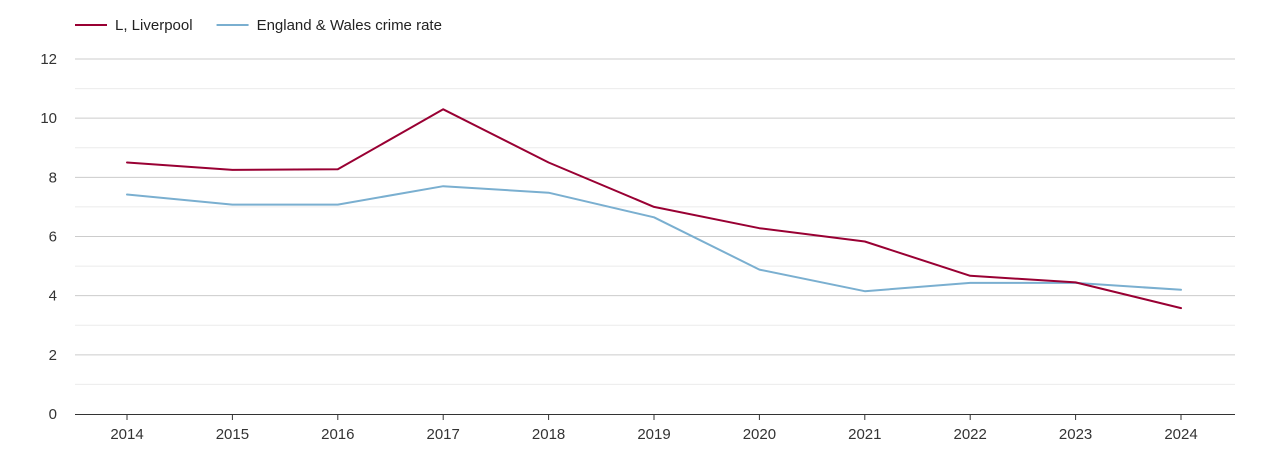  What do you see at coordinates (53, 177) in the screenshot?
I see `y-tick-label: 8` at bounding box center [53, 177].